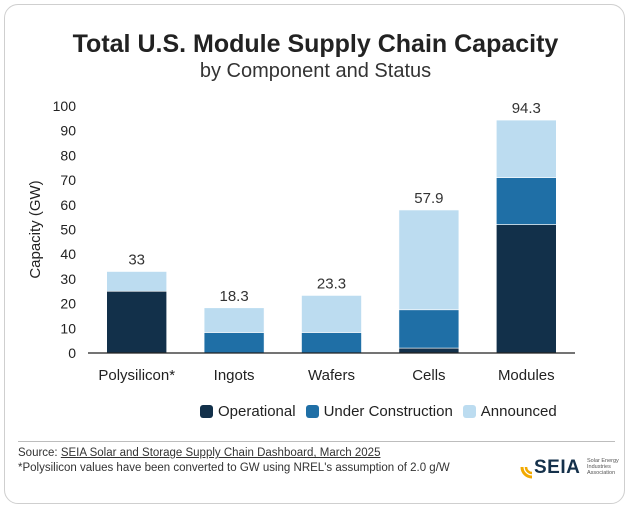 This screenshot has width=631, height=510. Describe the element at coordinates (68, 230) in the screenshot. I see `y-tick-label: 50` at that location.